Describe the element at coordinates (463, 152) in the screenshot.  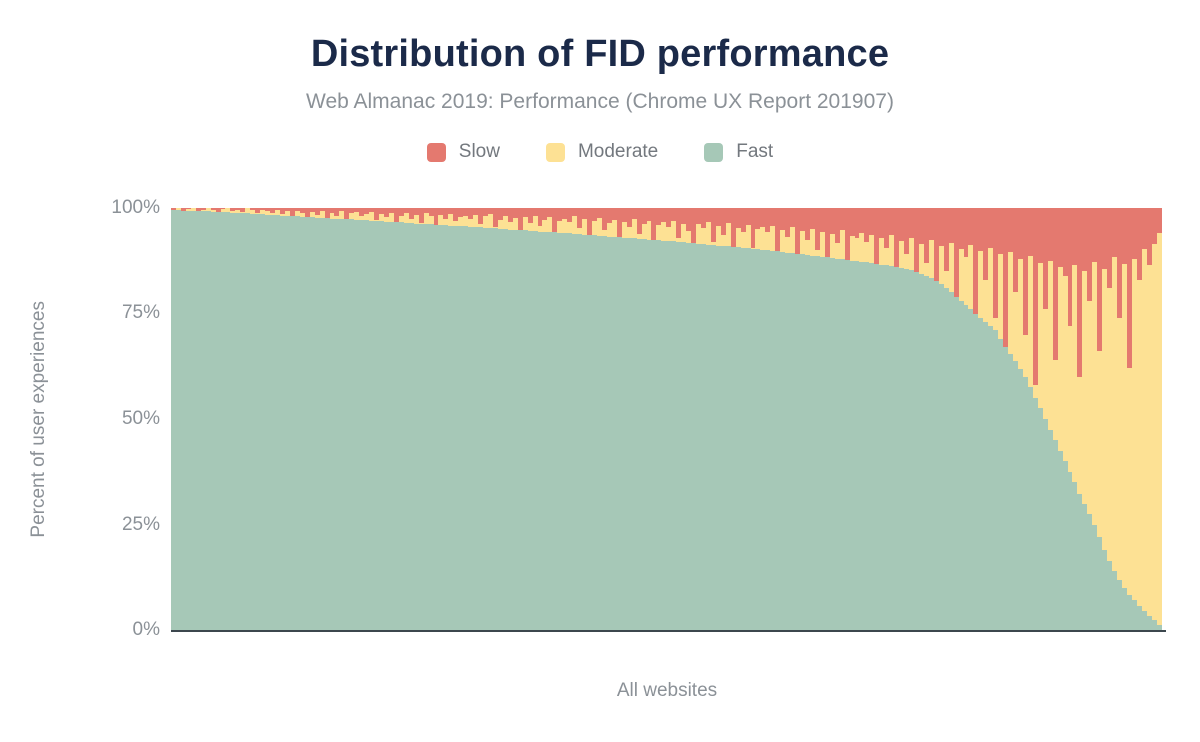
I see `legend-item-slow: Slow` at that location.